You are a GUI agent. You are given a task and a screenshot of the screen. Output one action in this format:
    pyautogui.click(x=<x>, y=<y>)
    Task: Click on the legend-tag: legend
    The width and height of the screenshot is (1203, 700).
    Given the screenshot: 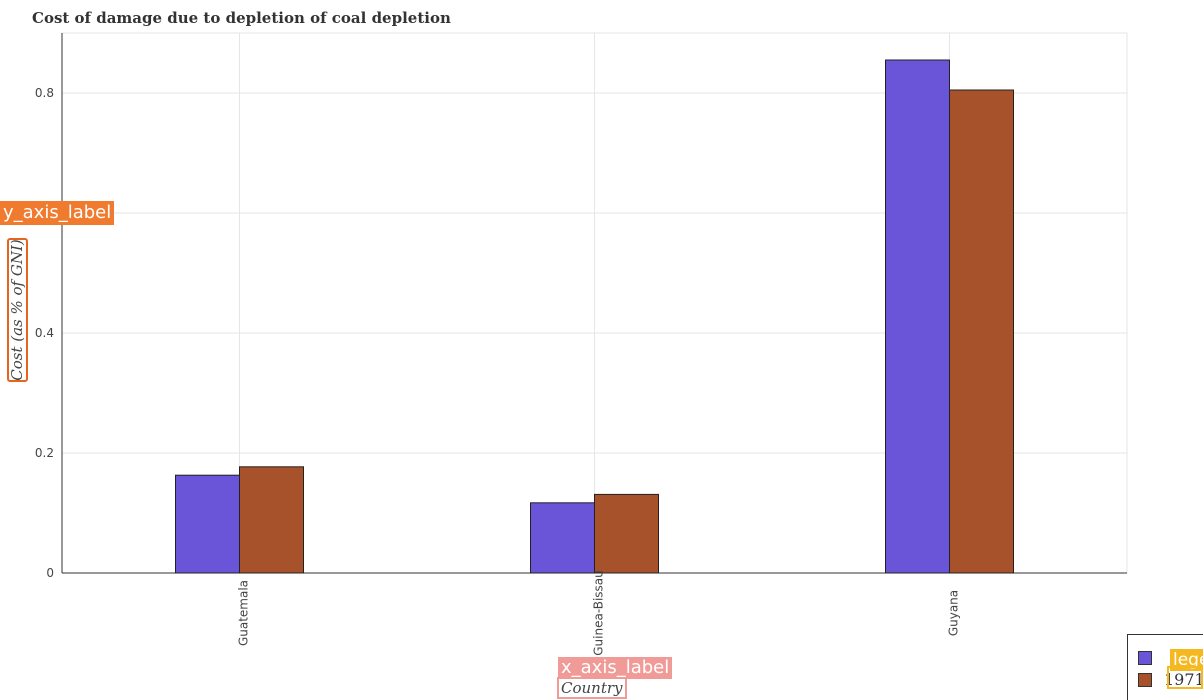 What is the action you would take?
    pyautogui.click(x=1186, y=660)
    